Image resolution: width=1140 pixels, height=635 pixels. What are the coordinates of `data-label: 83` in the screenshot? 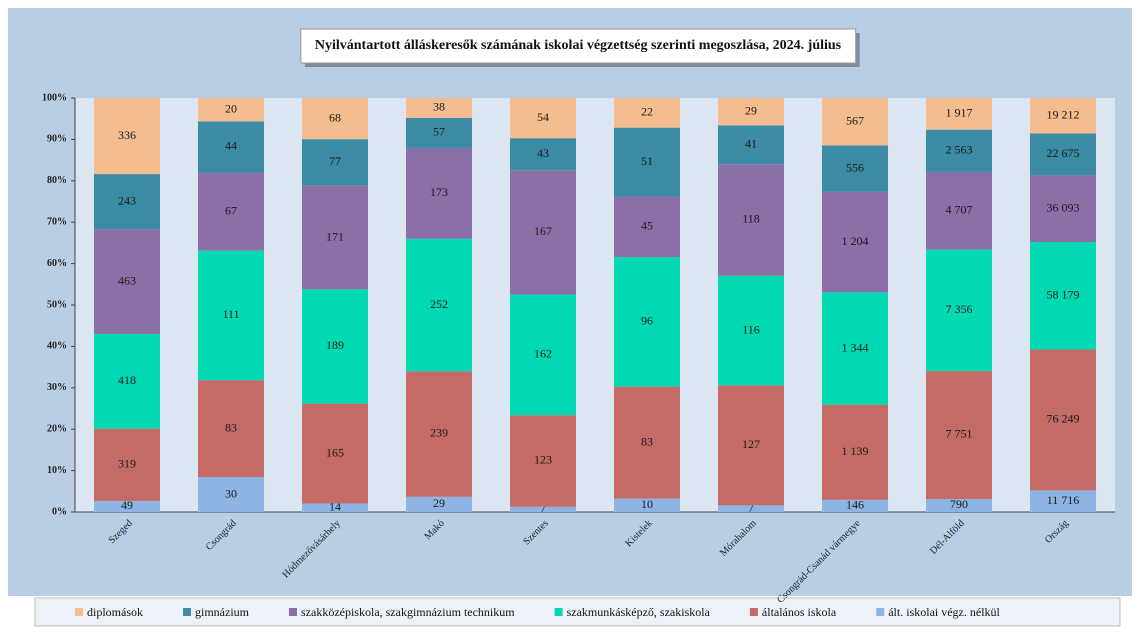 It's located at (231, 427).